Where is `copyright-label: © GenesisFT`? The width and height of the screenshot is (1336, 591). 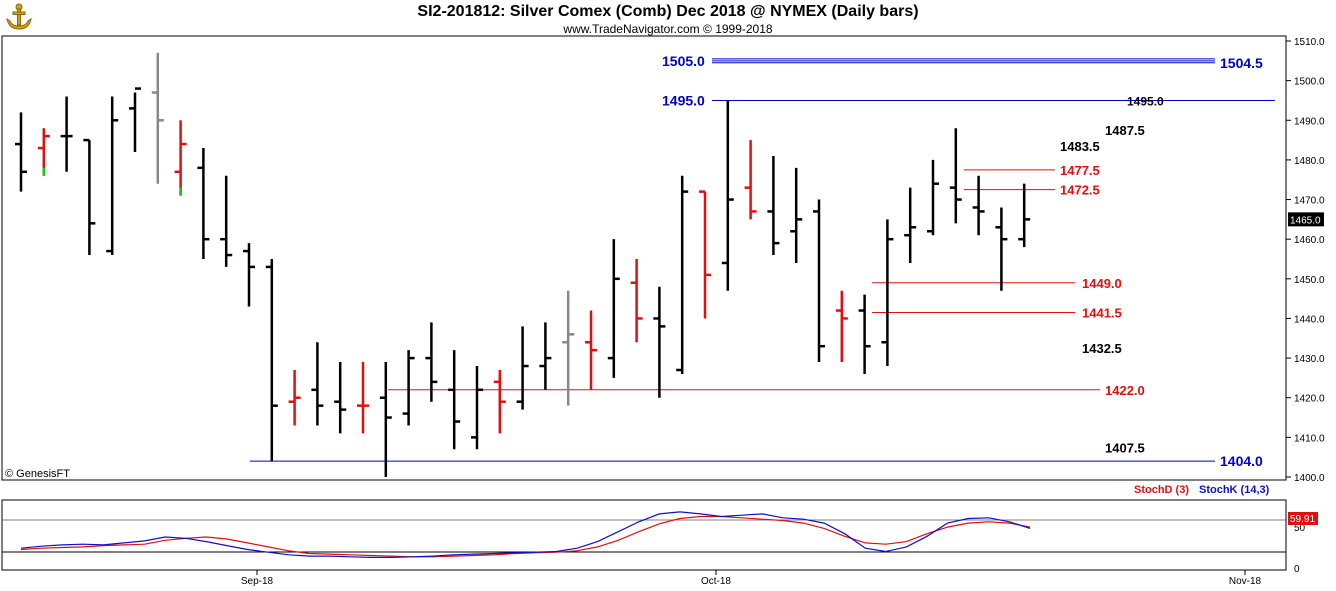 copyright-label: © GenesisFT is located at coordinates (37, 474).